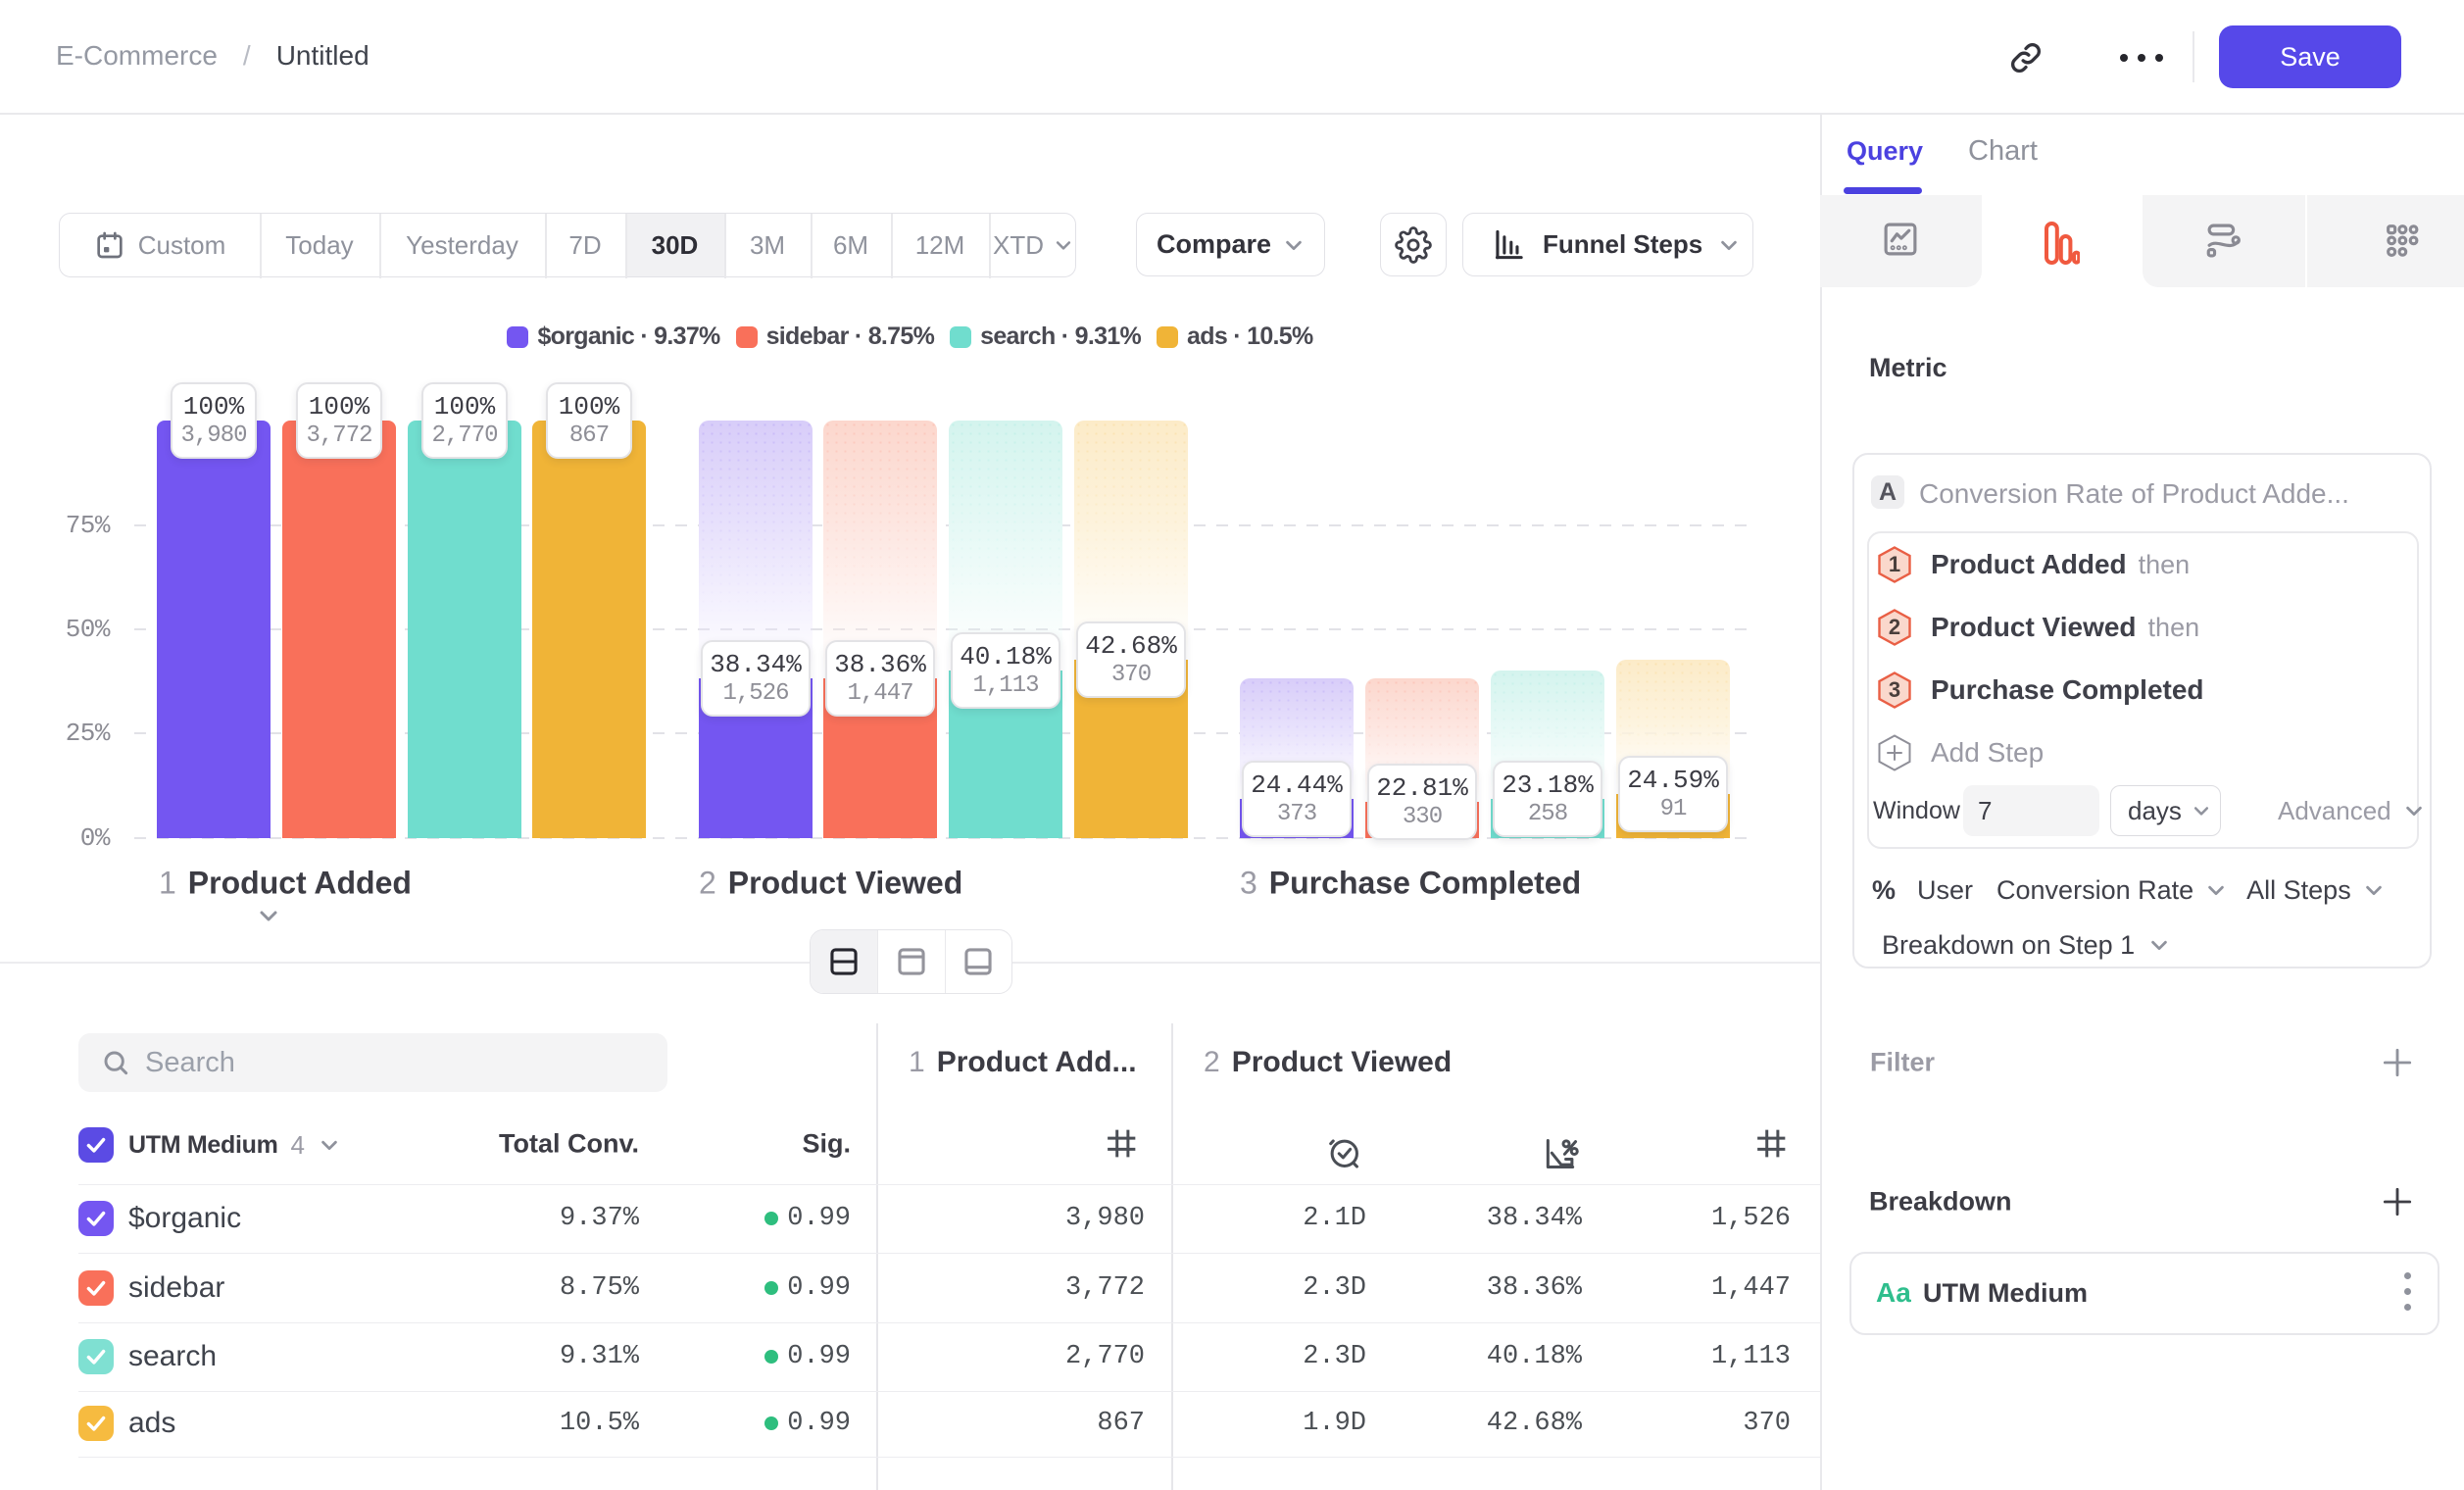 This screenshot has width=2464, height=1490. Describe the element at coordinates (1895, 627) in the screenshot. I see `svg-text: 2` at that location.